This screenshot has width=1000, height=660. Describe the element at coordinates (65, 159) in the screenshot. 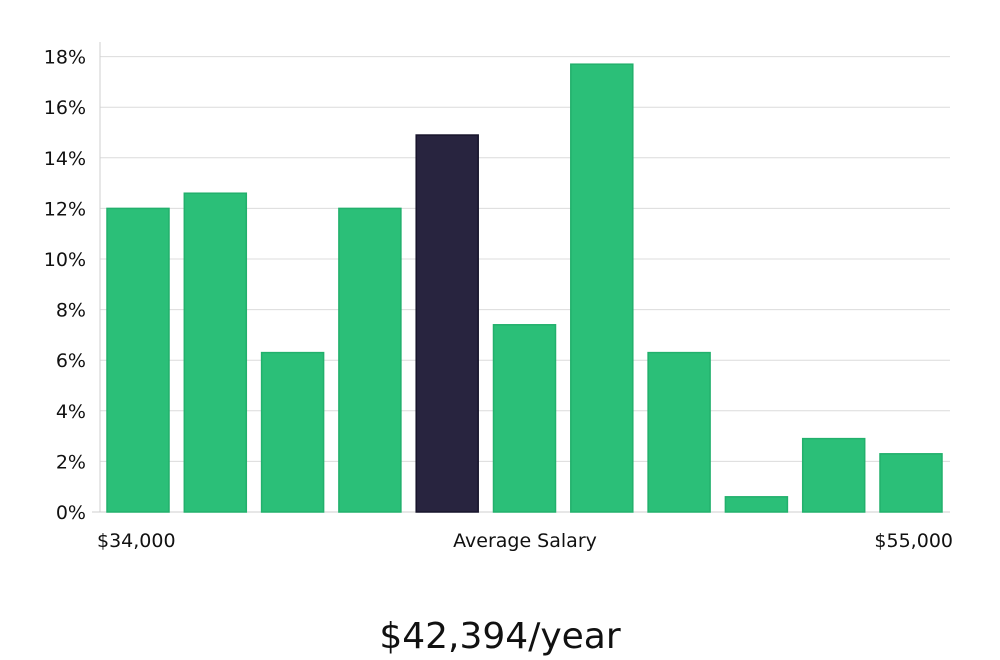

I see `y-tick-label: 14%` at that location.